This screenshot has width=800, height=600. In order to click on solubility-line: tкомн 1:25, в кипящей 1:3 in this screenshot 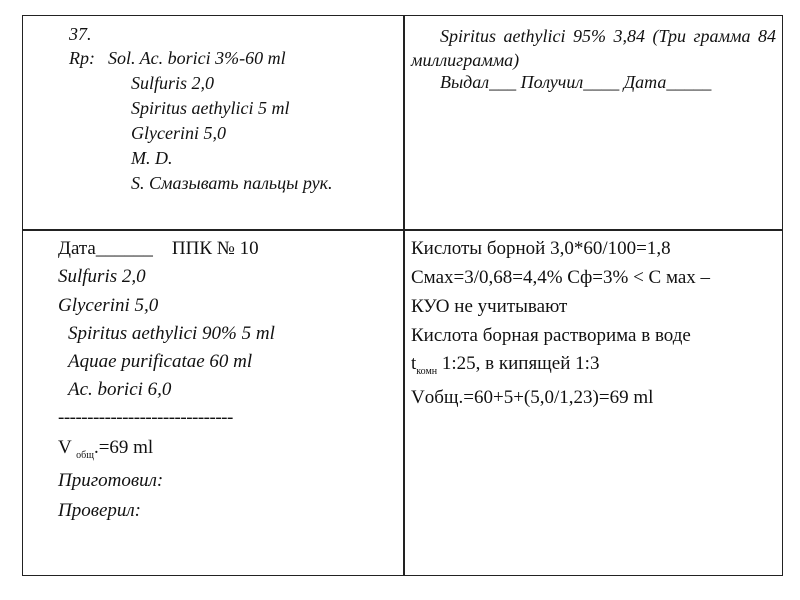, I will do `click(505, 365)`.